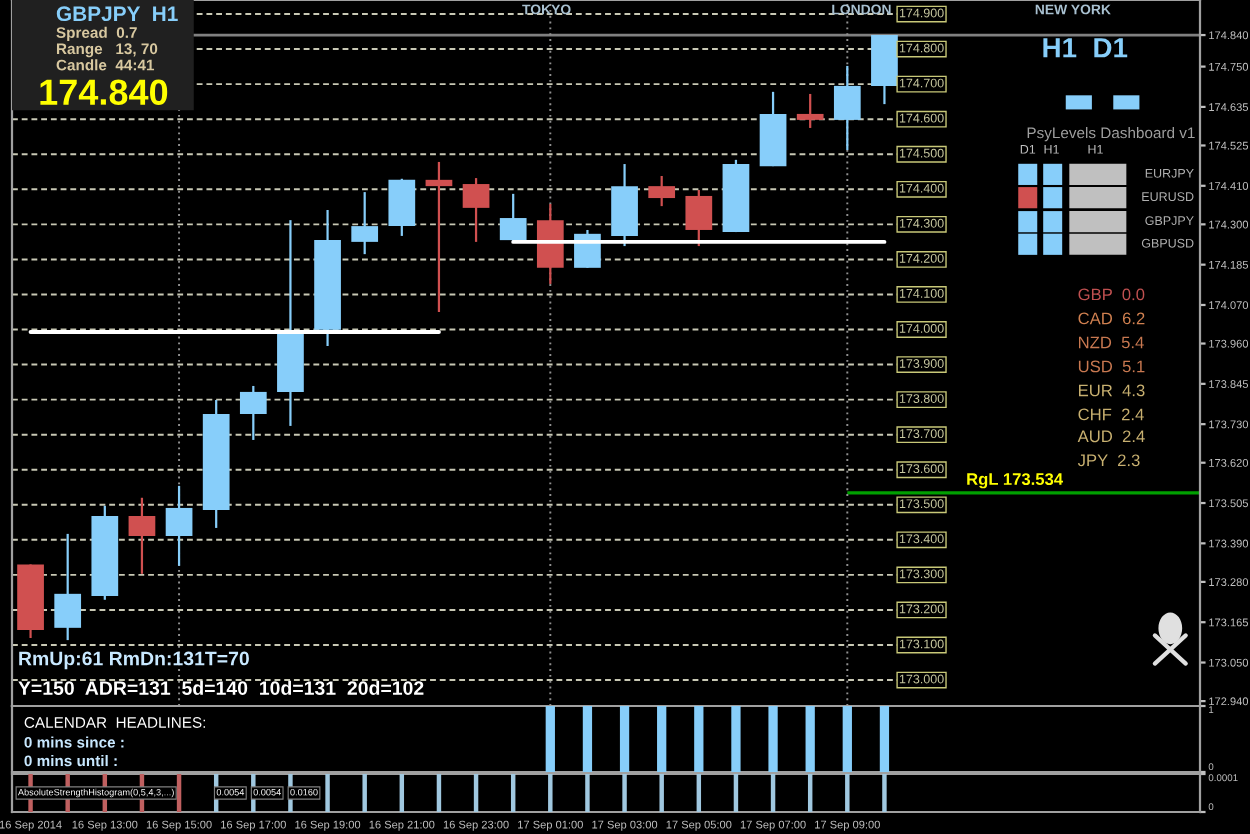  I want to click on annotation: H1 D1, so click(1085, 48).